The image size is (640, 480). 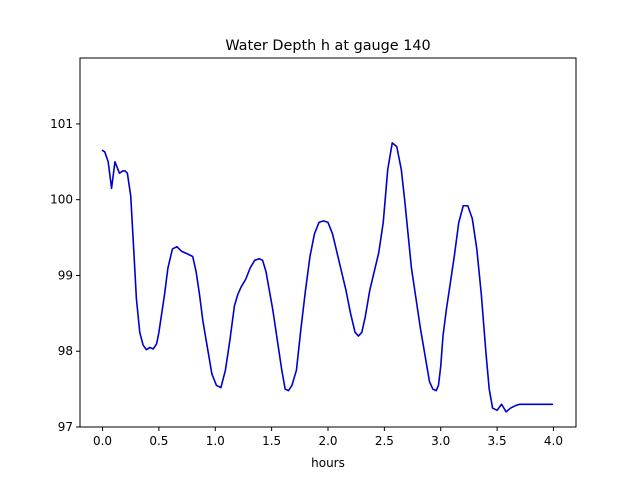 I want to click on x-tick-label: 1.5, so click(x=271, y=441).